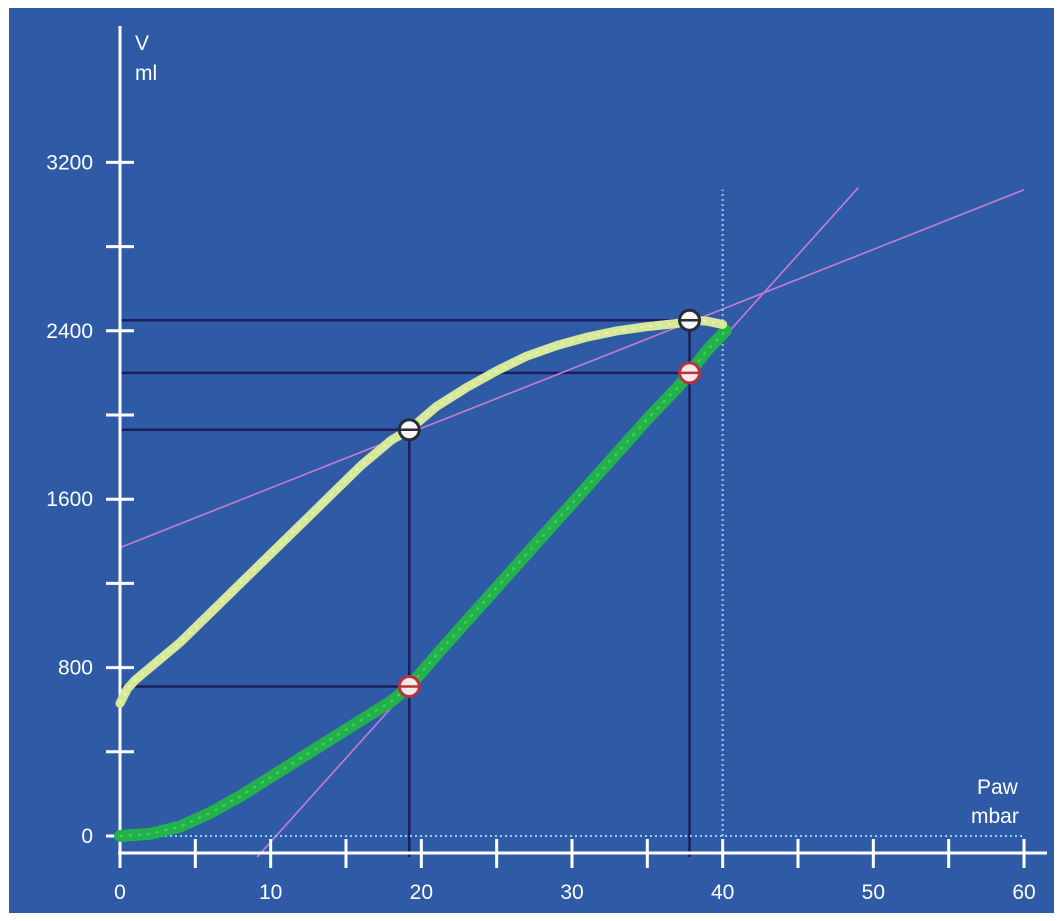 The image size is (1061, 921). I want to click on point-markers, so click(549, 503).